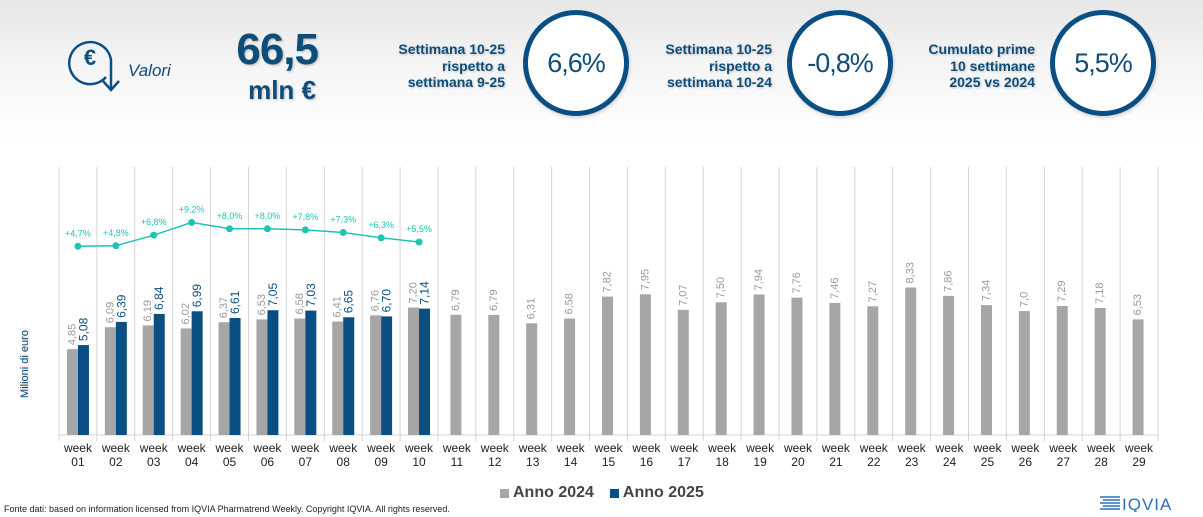 The image size is (1203, 517). Describe the element at coordinates (1100, 292) in the screenshot. I see `bar-label-2024: 7,18` at that location.